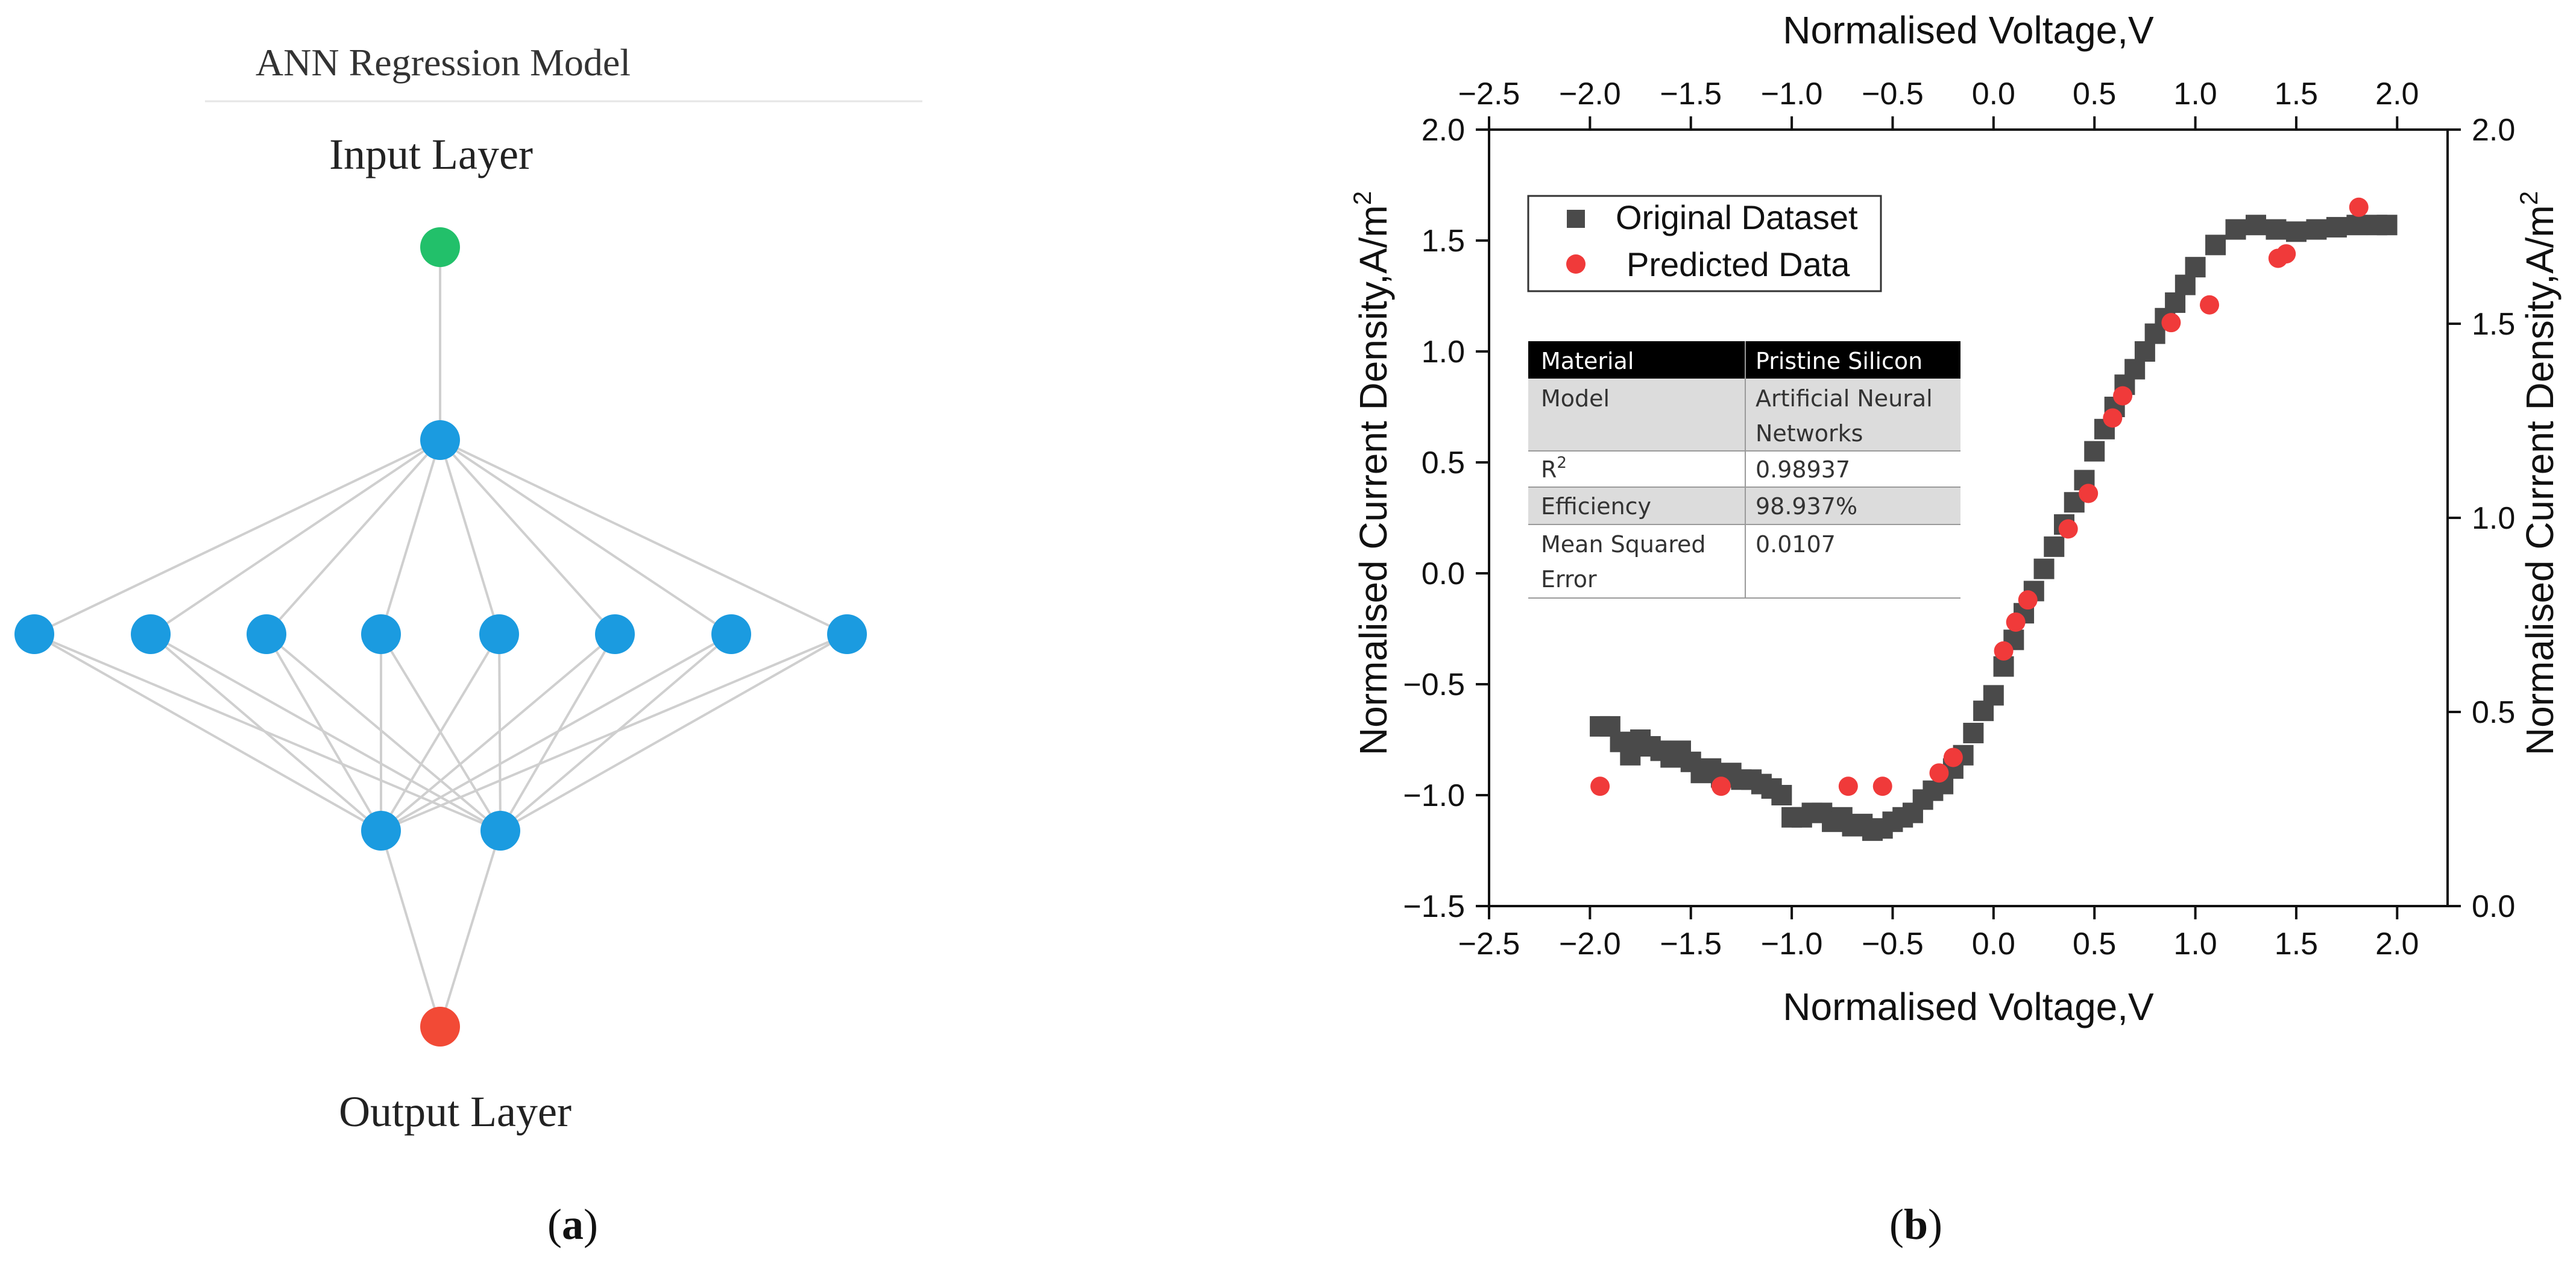 Image resolution: width=2576 pixels, height=1272 pixels. What do you see at coordinates (2529, 198) in the screenshot?
I see `y-axis-label-right-sup: 2` at bounding box center [2529, 198].